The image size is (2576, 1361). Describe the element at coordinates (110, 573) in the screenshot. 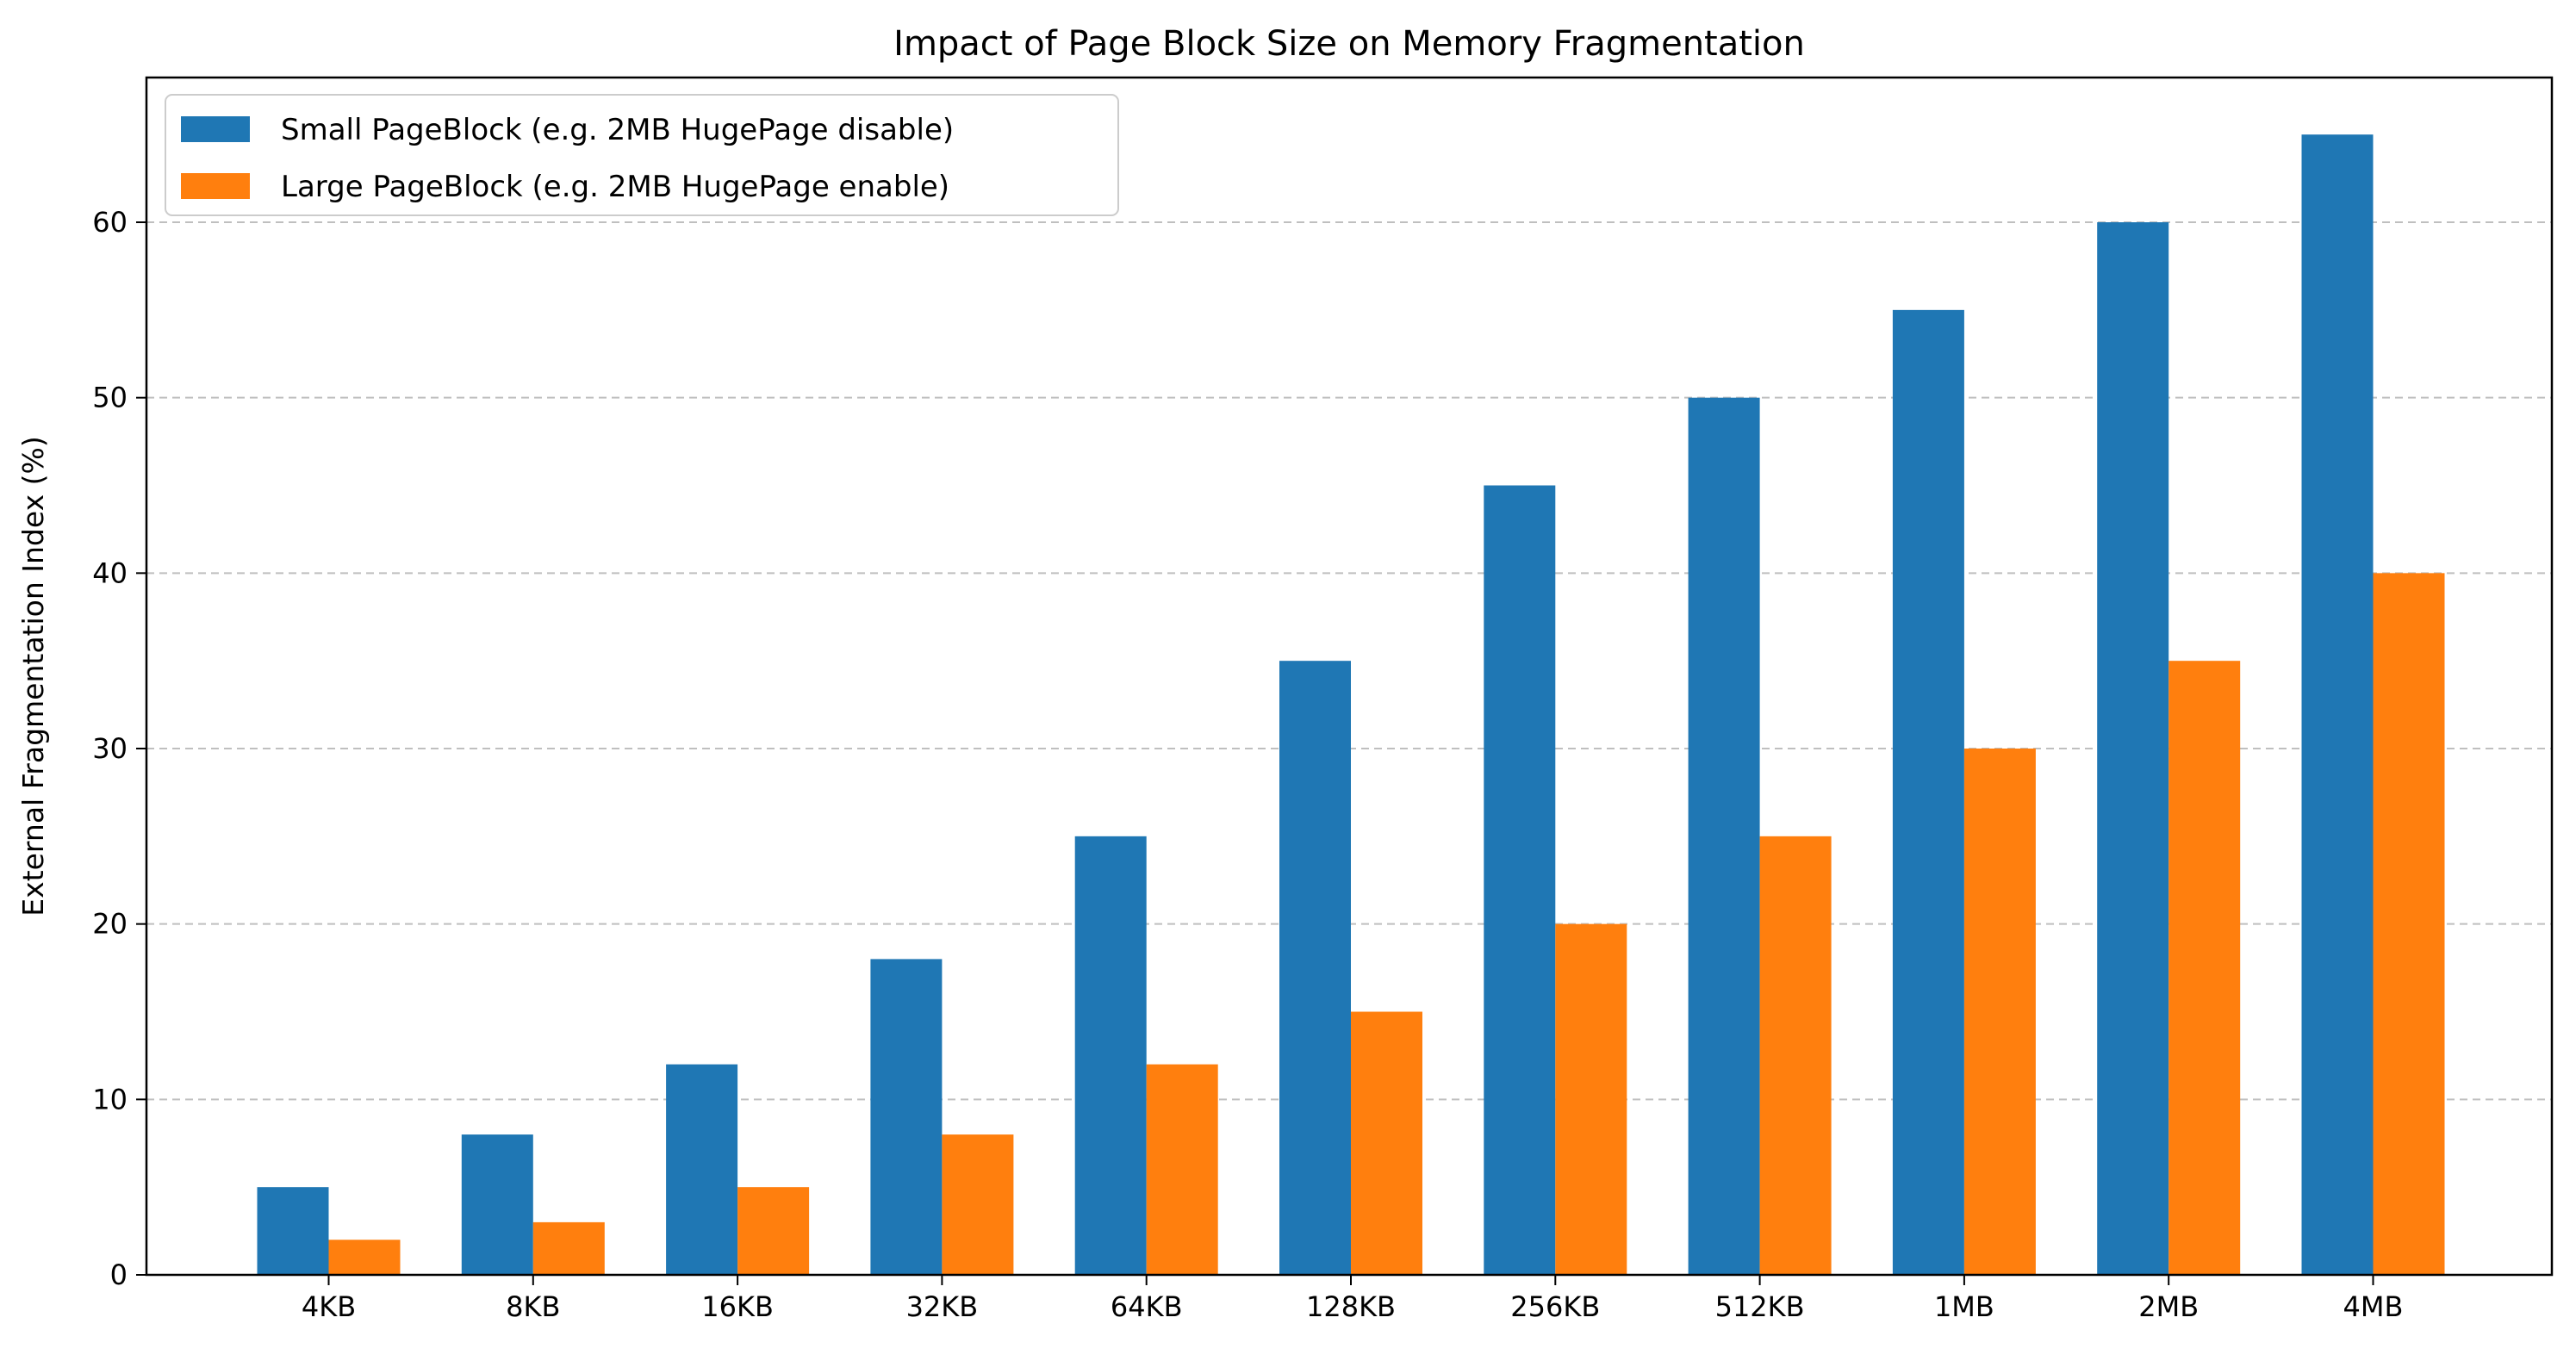

I see `y-tick-label: 40` at that location.